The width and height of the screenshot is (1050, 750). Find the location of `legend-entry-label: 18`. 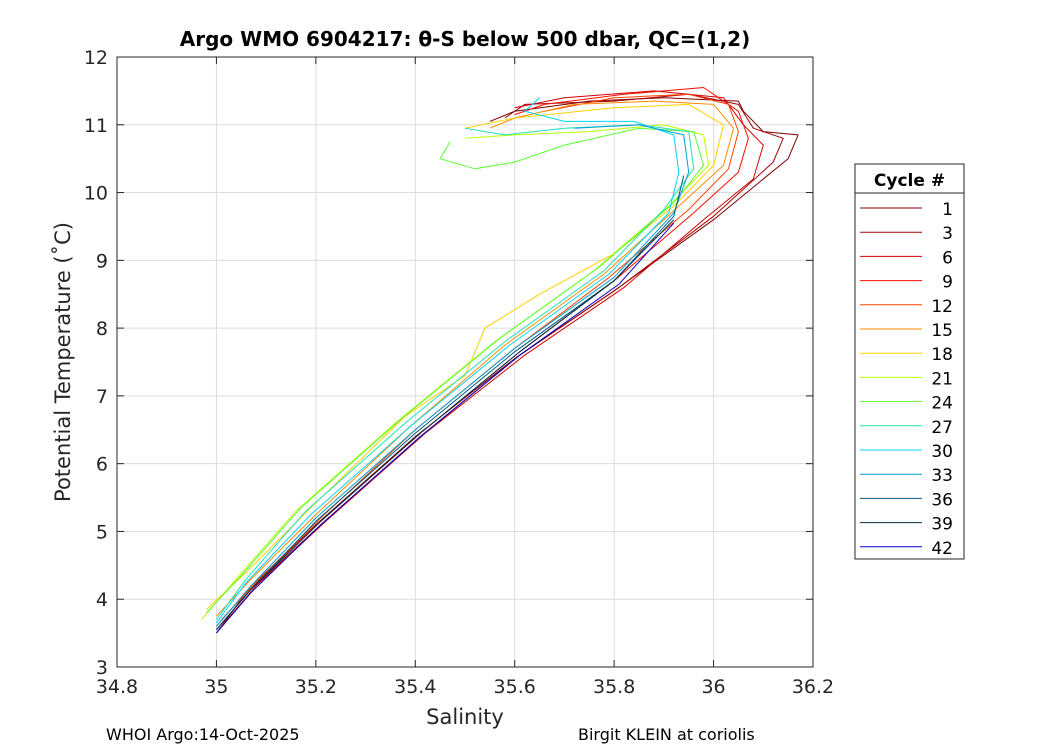

legend-entry-label: 18 is located at coordinates (942, 355).